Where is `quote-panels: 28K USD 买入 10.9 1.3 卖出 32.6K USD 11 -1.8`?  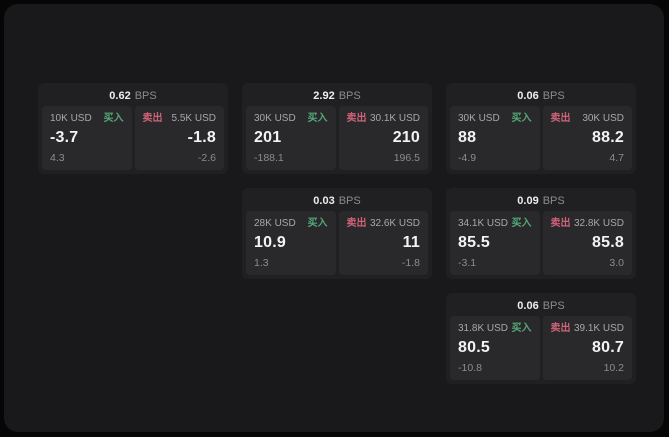
quote-panels: 28K USD 买入 10.9 1.3 卖出 32.6K USD 11 -1.8 is located at coordinates (337, 243).